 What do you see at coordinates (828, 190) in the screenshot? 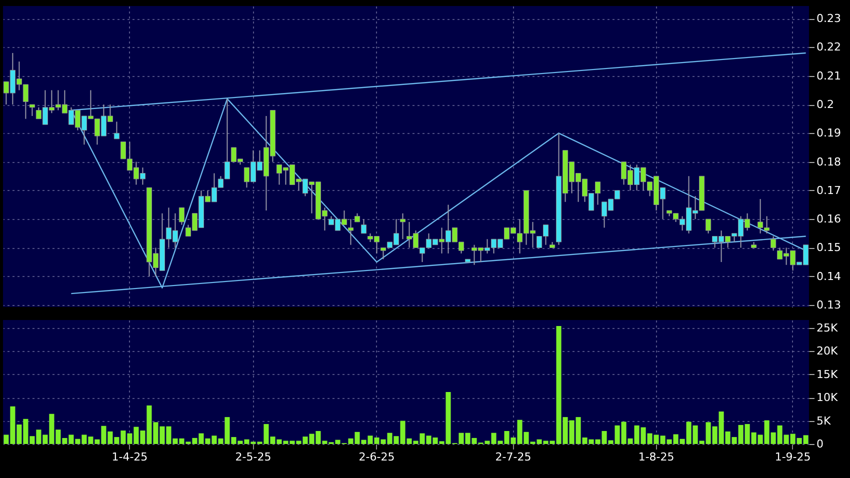
I see `y-tick-label: 0.17` at bounding box center [828, 190].